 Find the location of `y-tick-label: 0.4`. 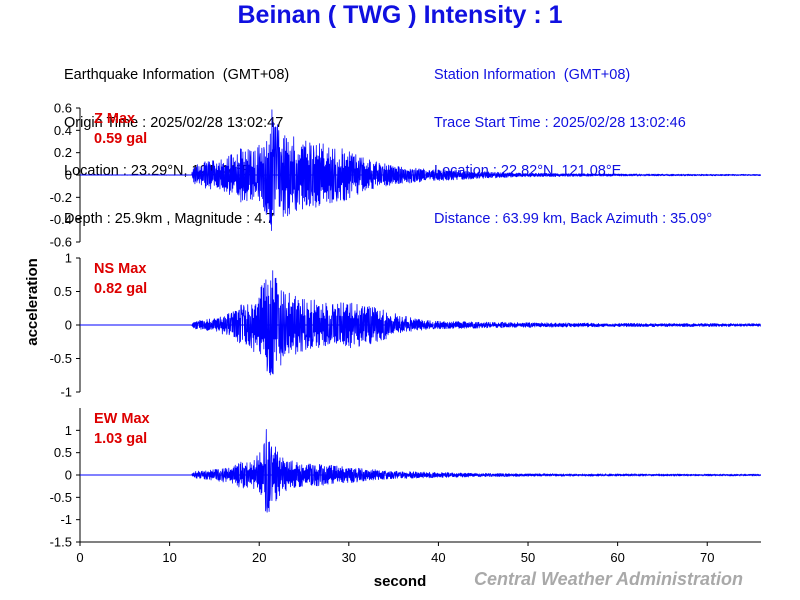

y-tick-label: 0.4 is located at coordinates (63, 130).